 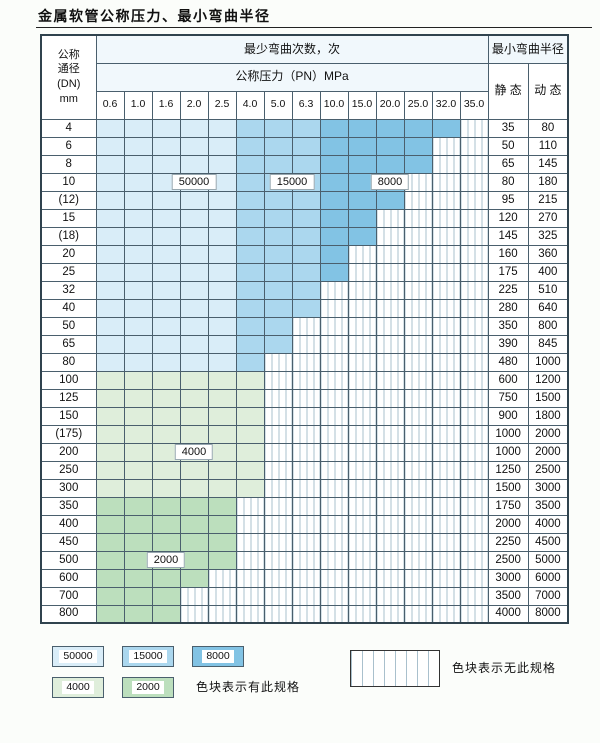 What do you see at coordinates (508, 218) in the screenshot?
I see `static-radius-cell: 120` at bounding box center [508, 218].